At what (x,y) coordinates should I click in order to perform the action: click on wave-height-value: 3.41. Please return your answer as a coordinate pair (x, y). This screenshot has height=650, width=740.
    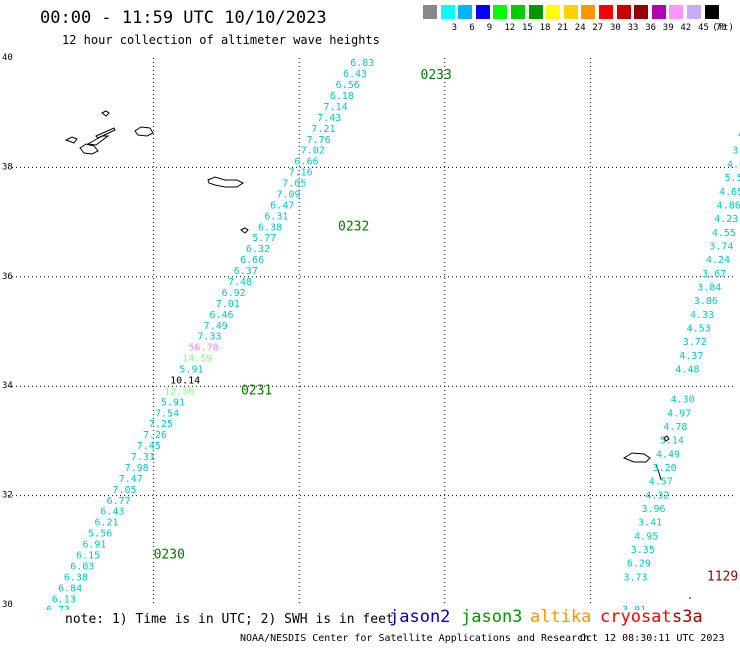
    Looking at the image, I should click on (650, 523).